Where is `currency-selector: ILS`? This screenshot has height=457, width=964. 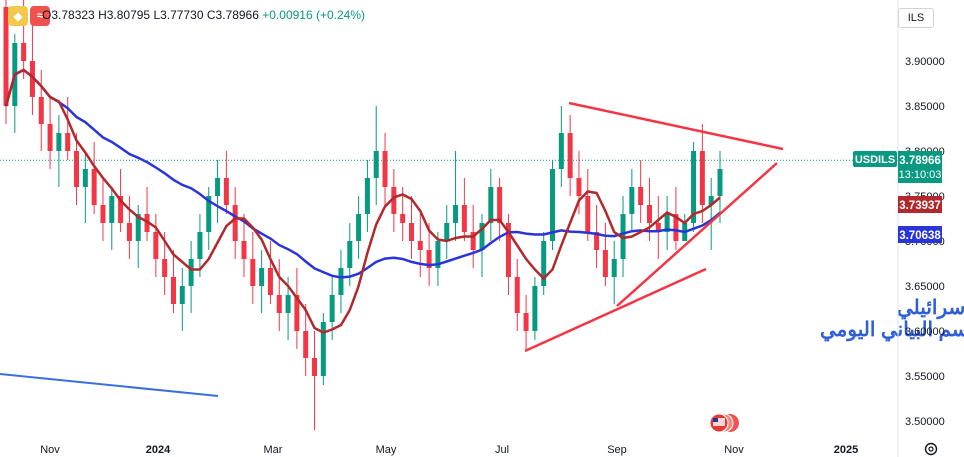
currency-selector: ILS is located at coordinates (916, 18).